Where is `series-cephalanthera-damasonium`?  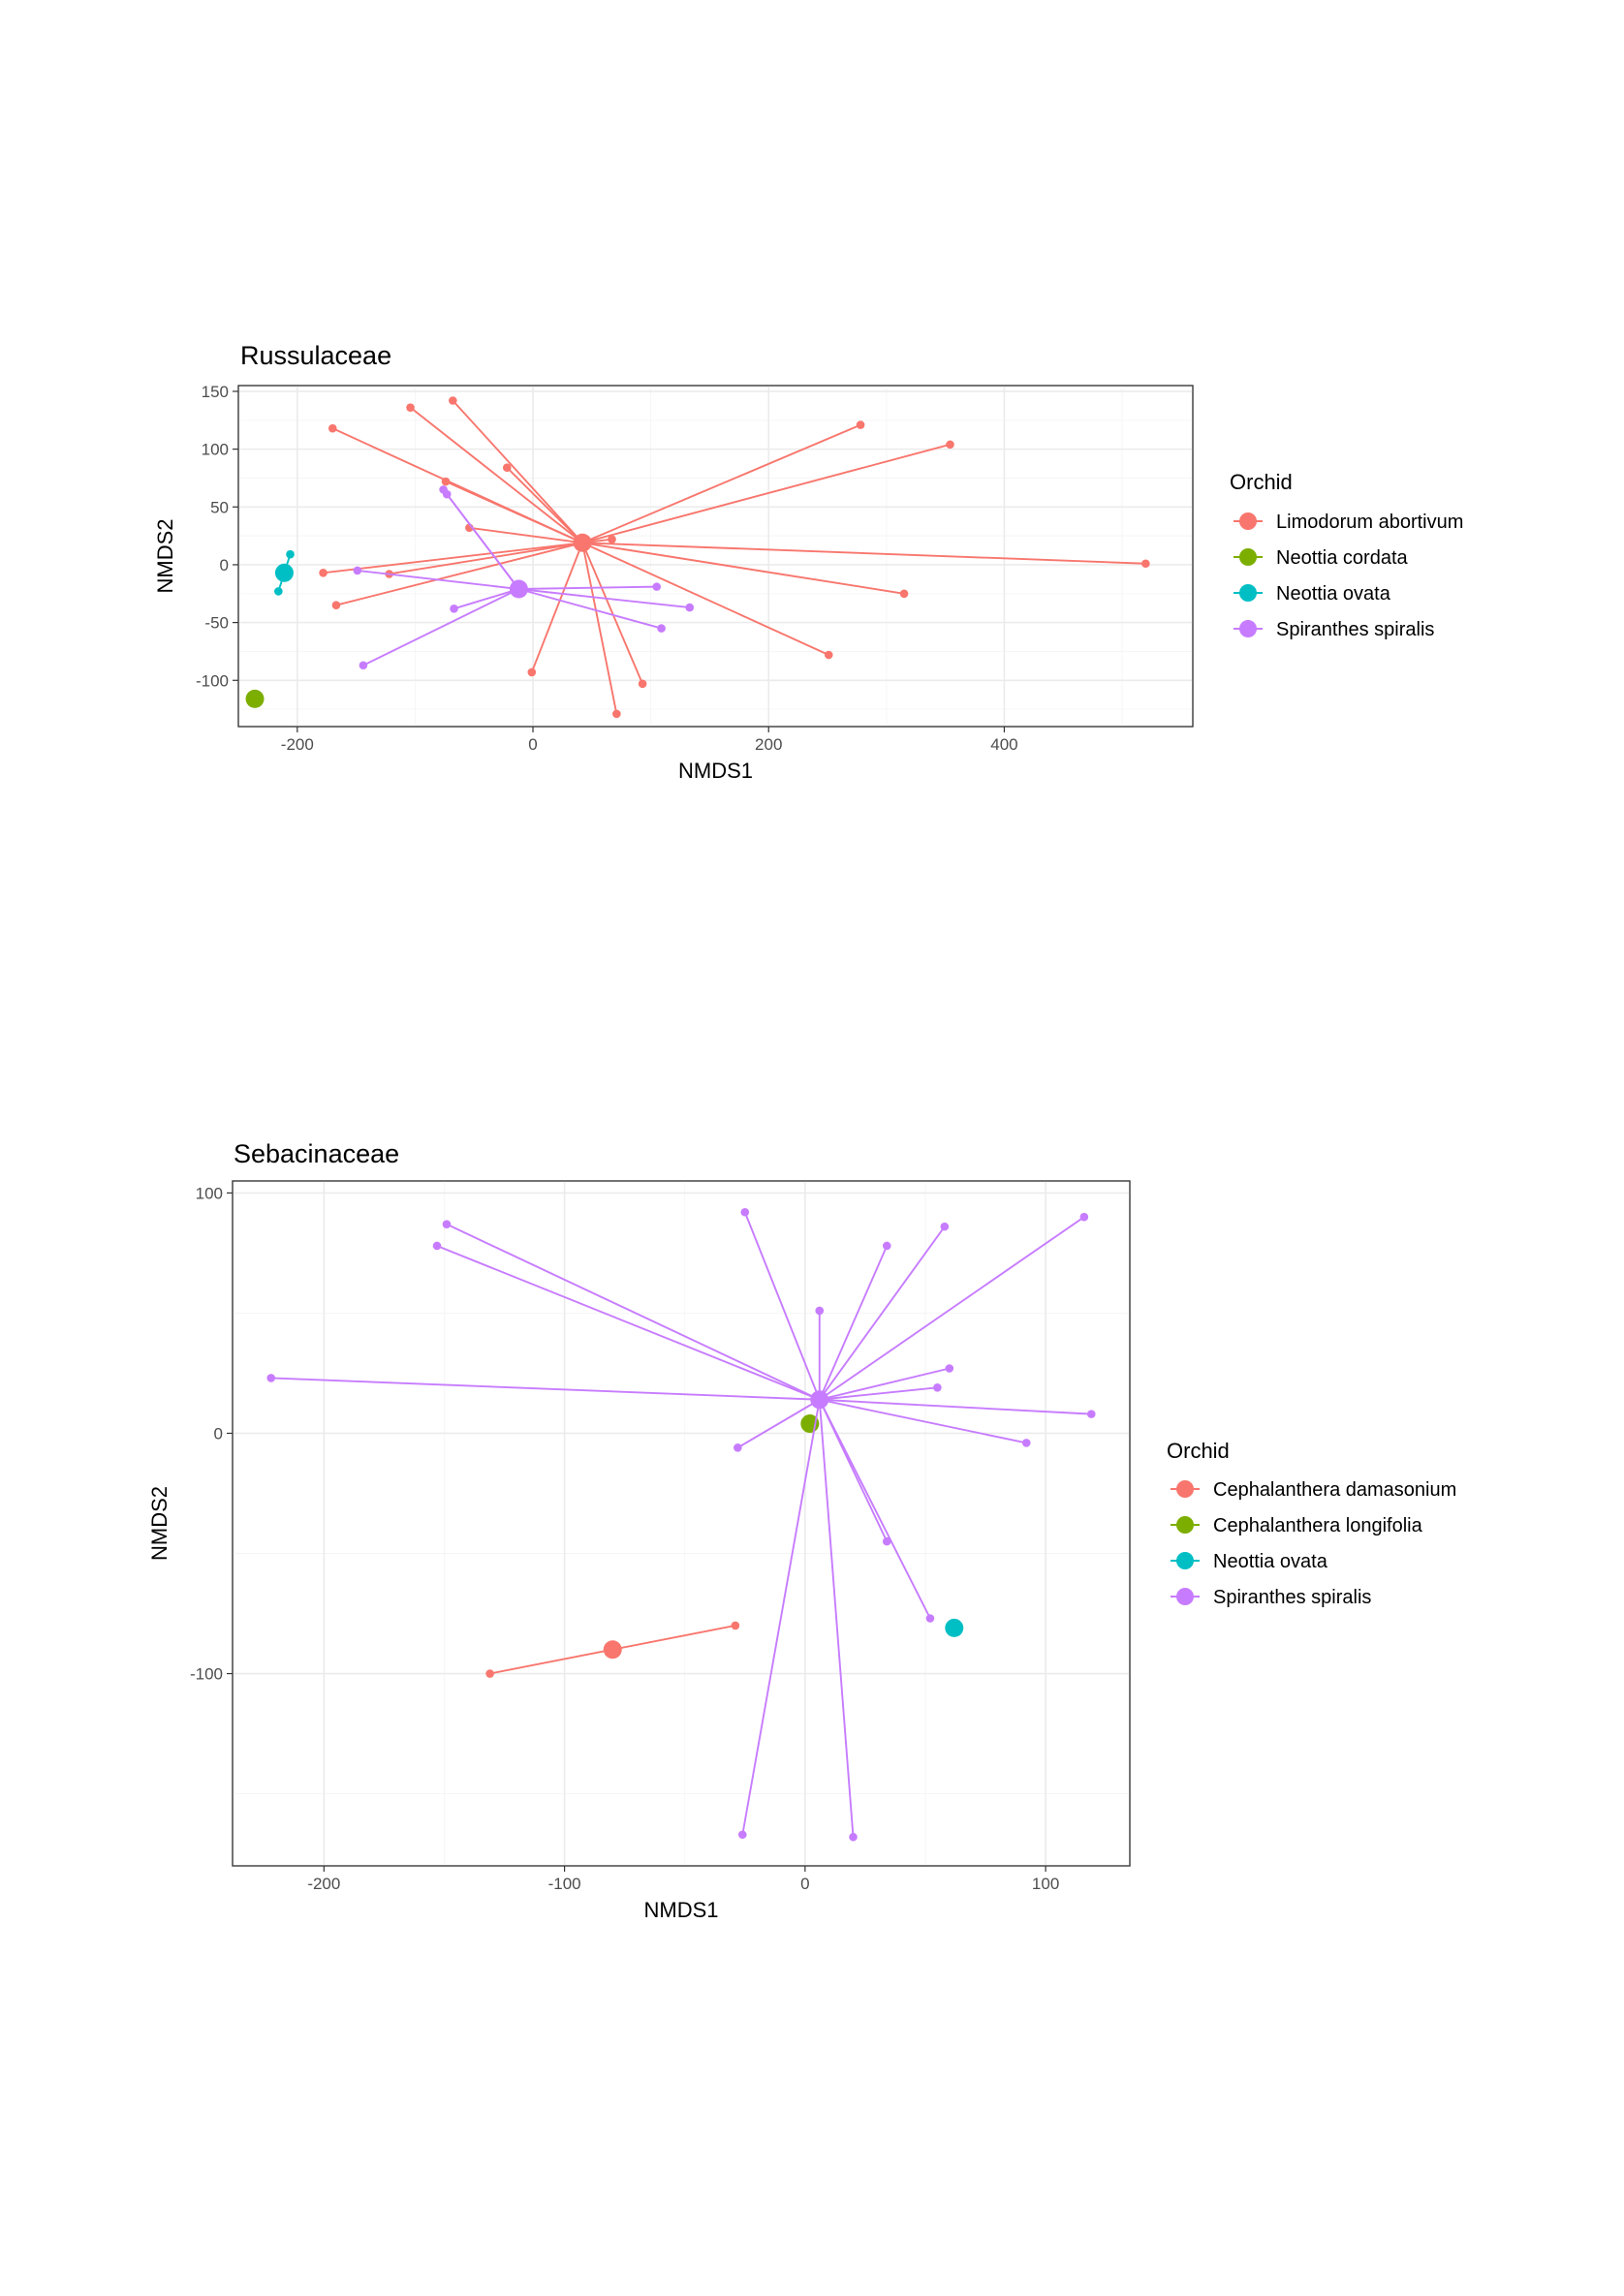 series-cephalanthera-damasonium is located at coordinates (612, 1649).